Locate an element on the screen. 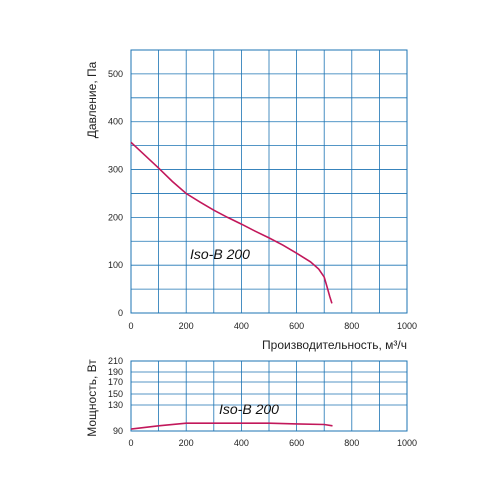 Image resolution: width=500 pixels, height=500 pixels. power-y-tick-label: 90 is located at coordinates (118, 431).